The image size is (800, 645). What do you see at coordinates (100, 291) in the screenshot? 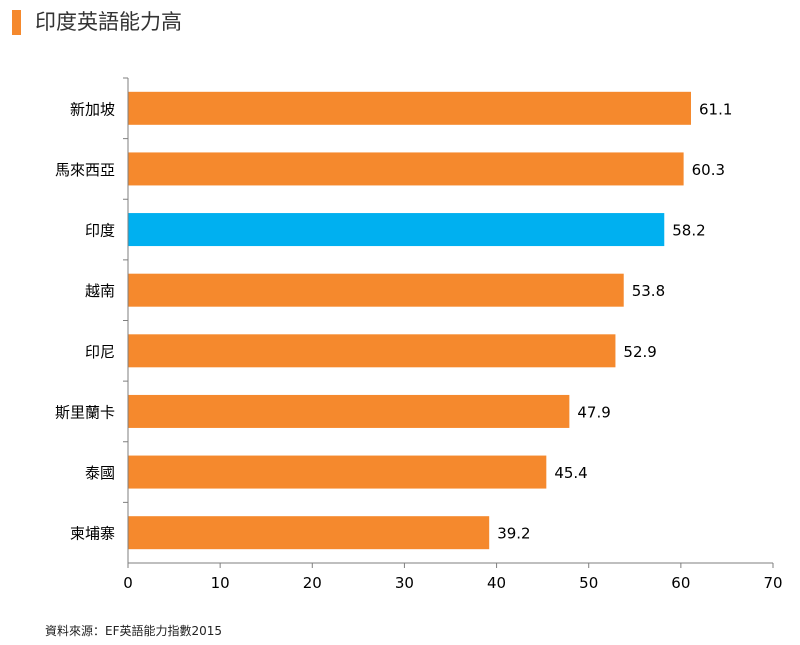
I see `category-label-3: 越南` at bounding box center [100, 291].